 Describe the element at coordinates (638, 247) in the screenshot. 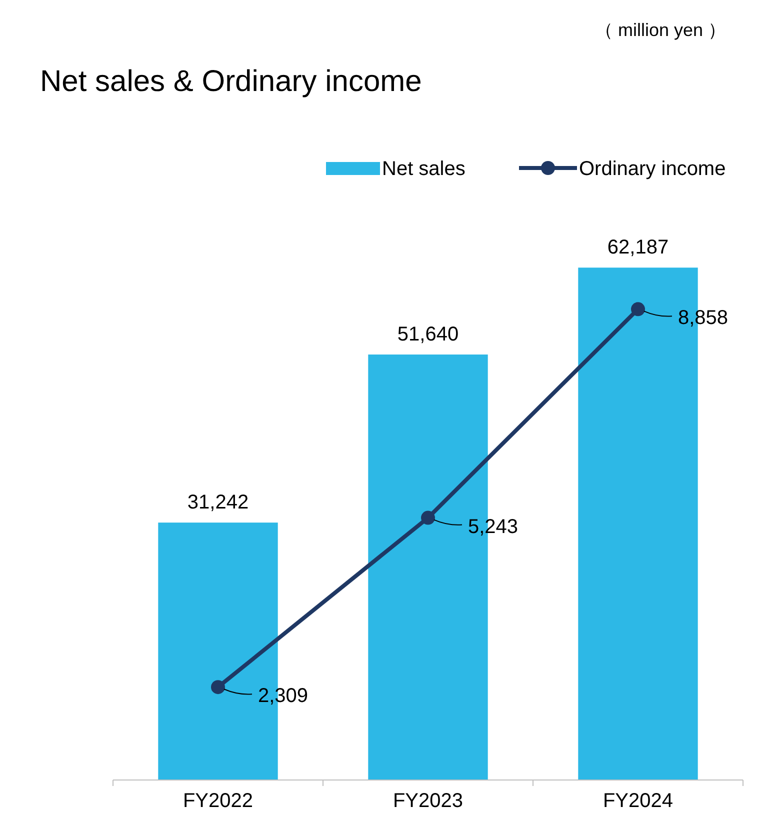

I see `data-label: 62,187` at that location.